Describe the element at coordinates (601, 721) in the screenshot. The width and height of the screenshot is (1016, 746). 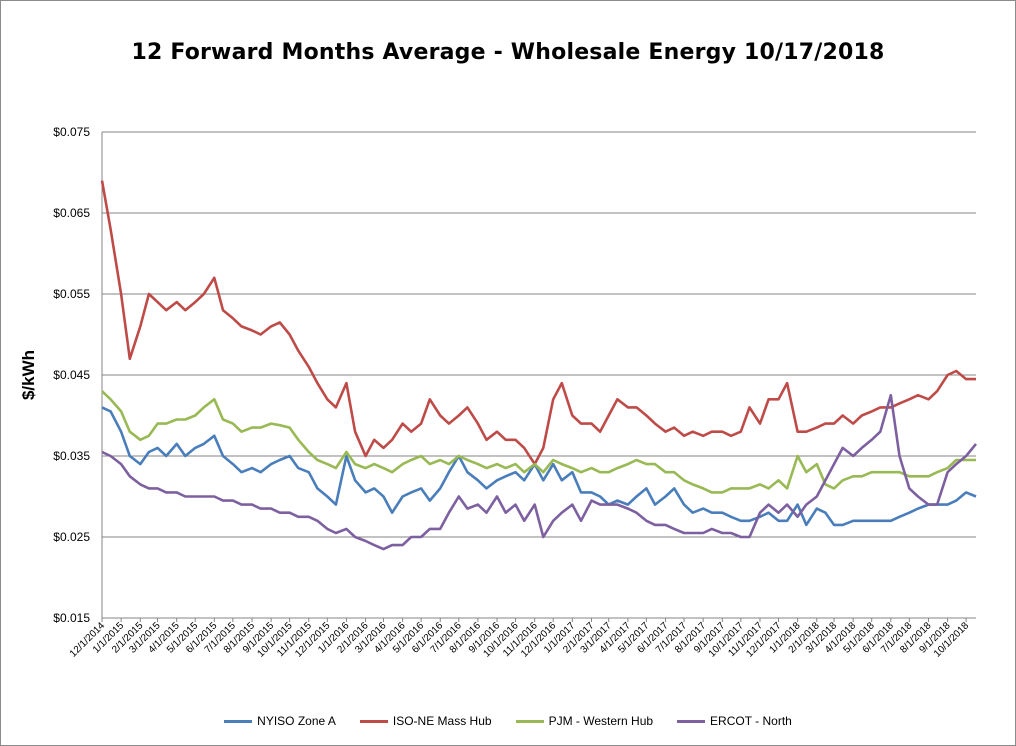
I see `legend-label: PJM - Western Hub` at that location.